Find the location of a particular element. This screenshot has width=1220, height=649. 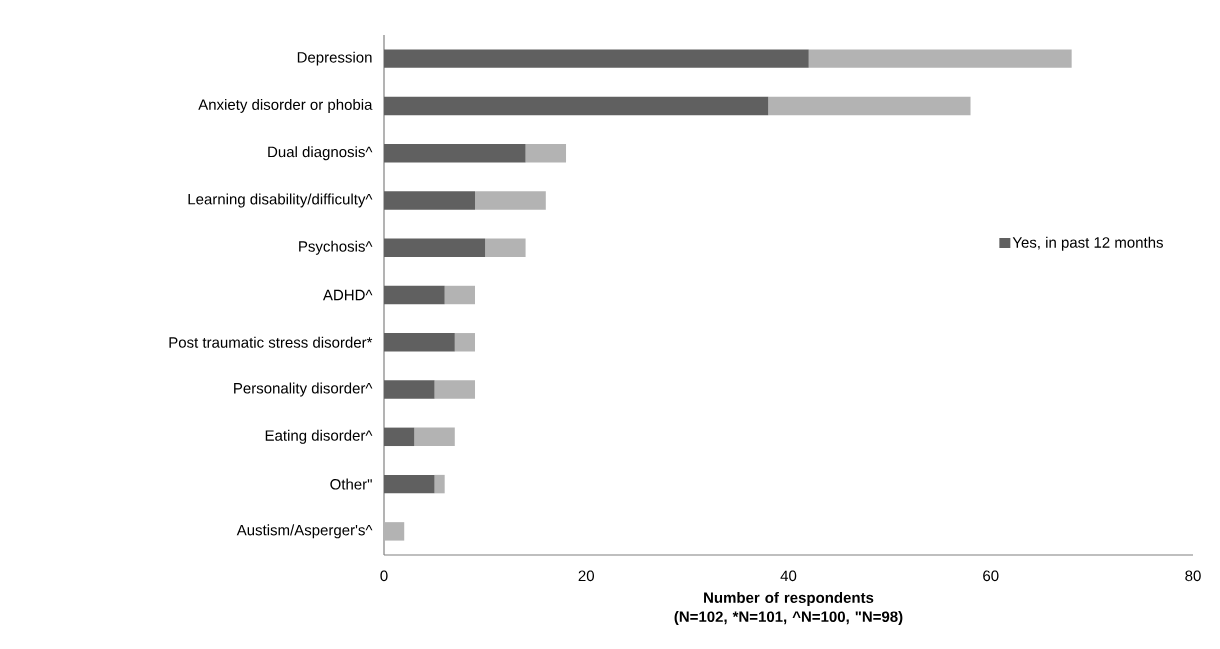

y-tick-label: Personality disorder^ is located at coordinates (303, 389).